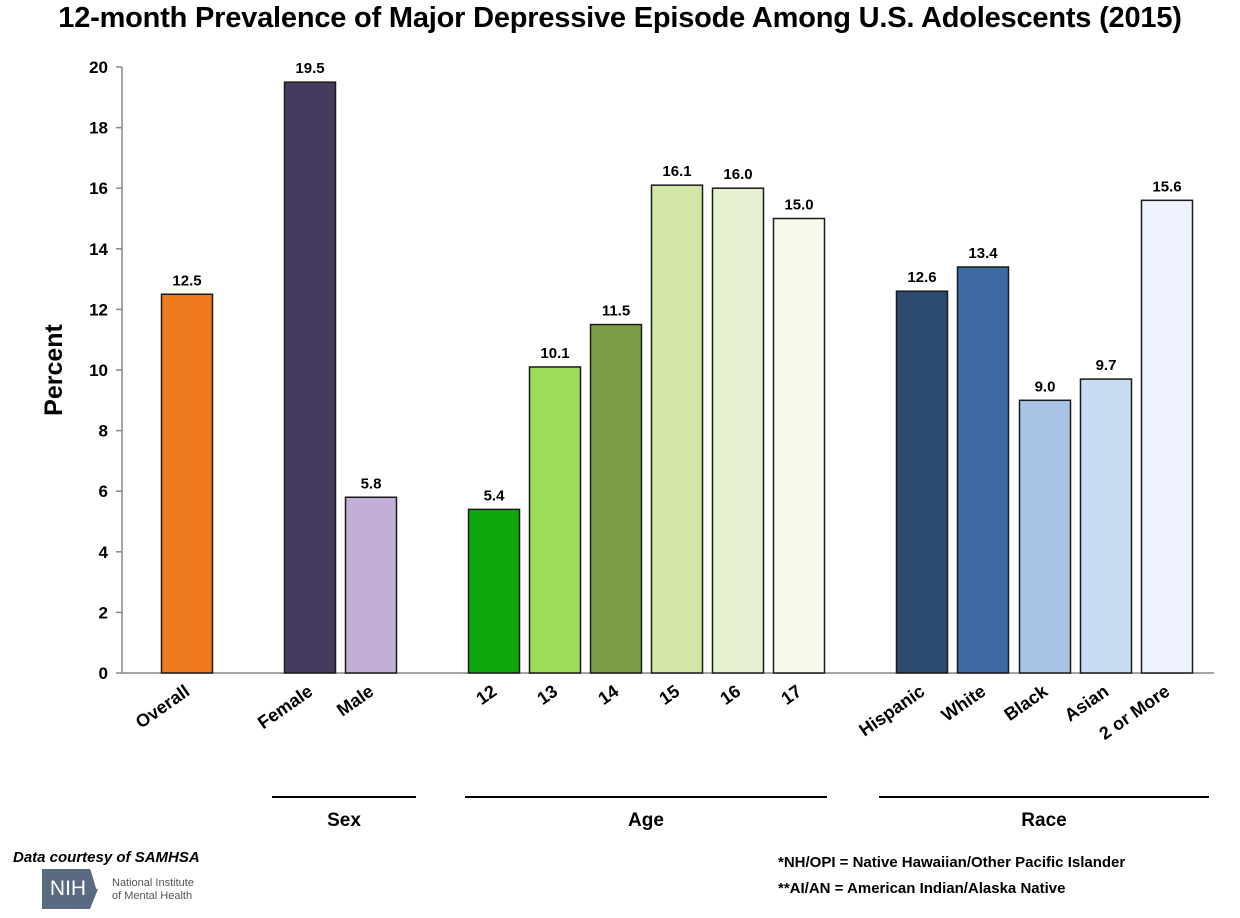 The height and width of the screenshot is (918, 1240). What do you see at coordinates (1106, 526) in the screenshot?
I see `bar-asian` at bounding box center [1106, 526].